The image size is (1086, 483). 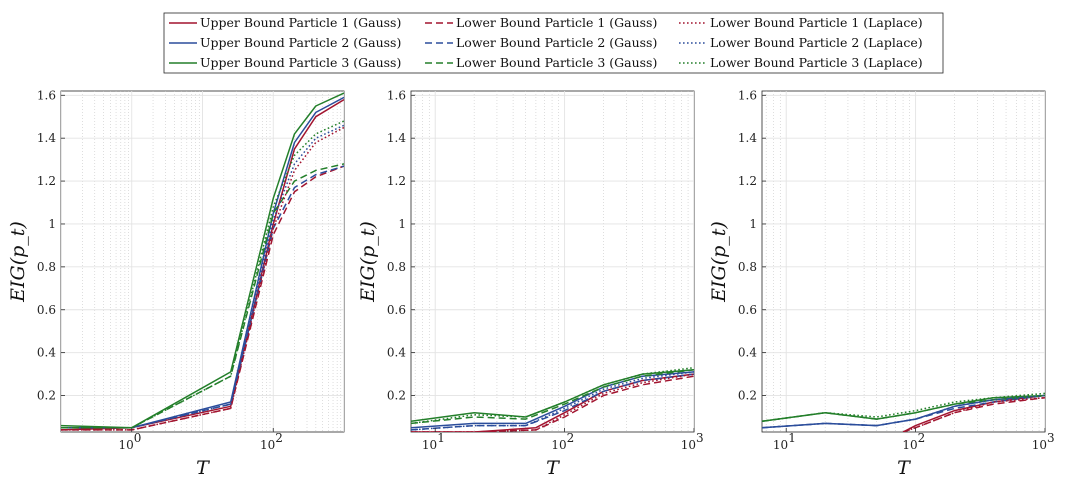 I want to click on legend-entry: Lower Bound Particle 1 (Laplace), so click(x=816, y=22).